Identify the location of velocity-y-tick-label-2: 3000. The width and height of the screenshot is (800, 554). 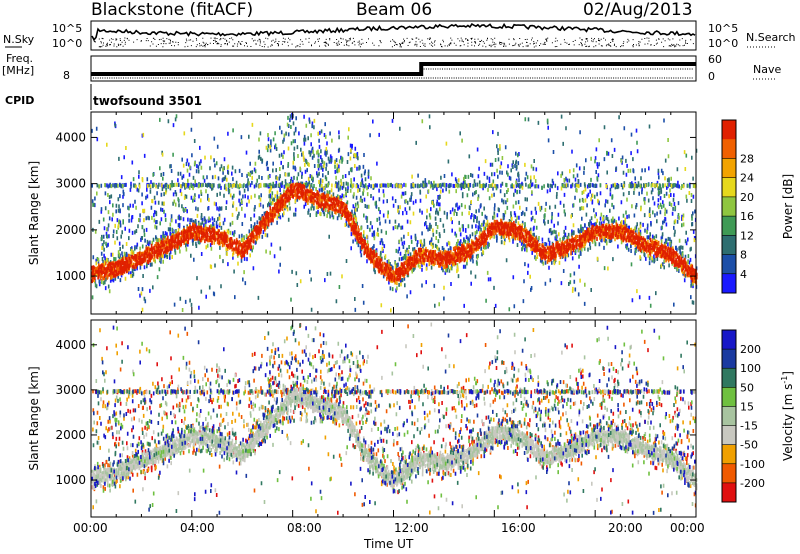
(70, 390).